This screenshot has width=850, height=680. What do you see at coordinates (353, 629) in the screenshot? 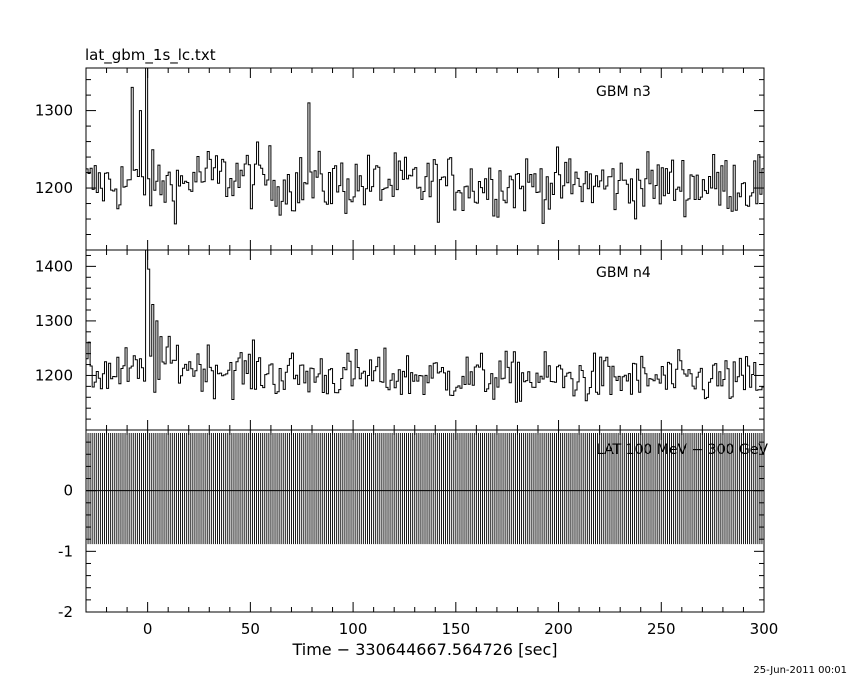
I see `x-tick-label: 100` at bounding box center [353, 629].